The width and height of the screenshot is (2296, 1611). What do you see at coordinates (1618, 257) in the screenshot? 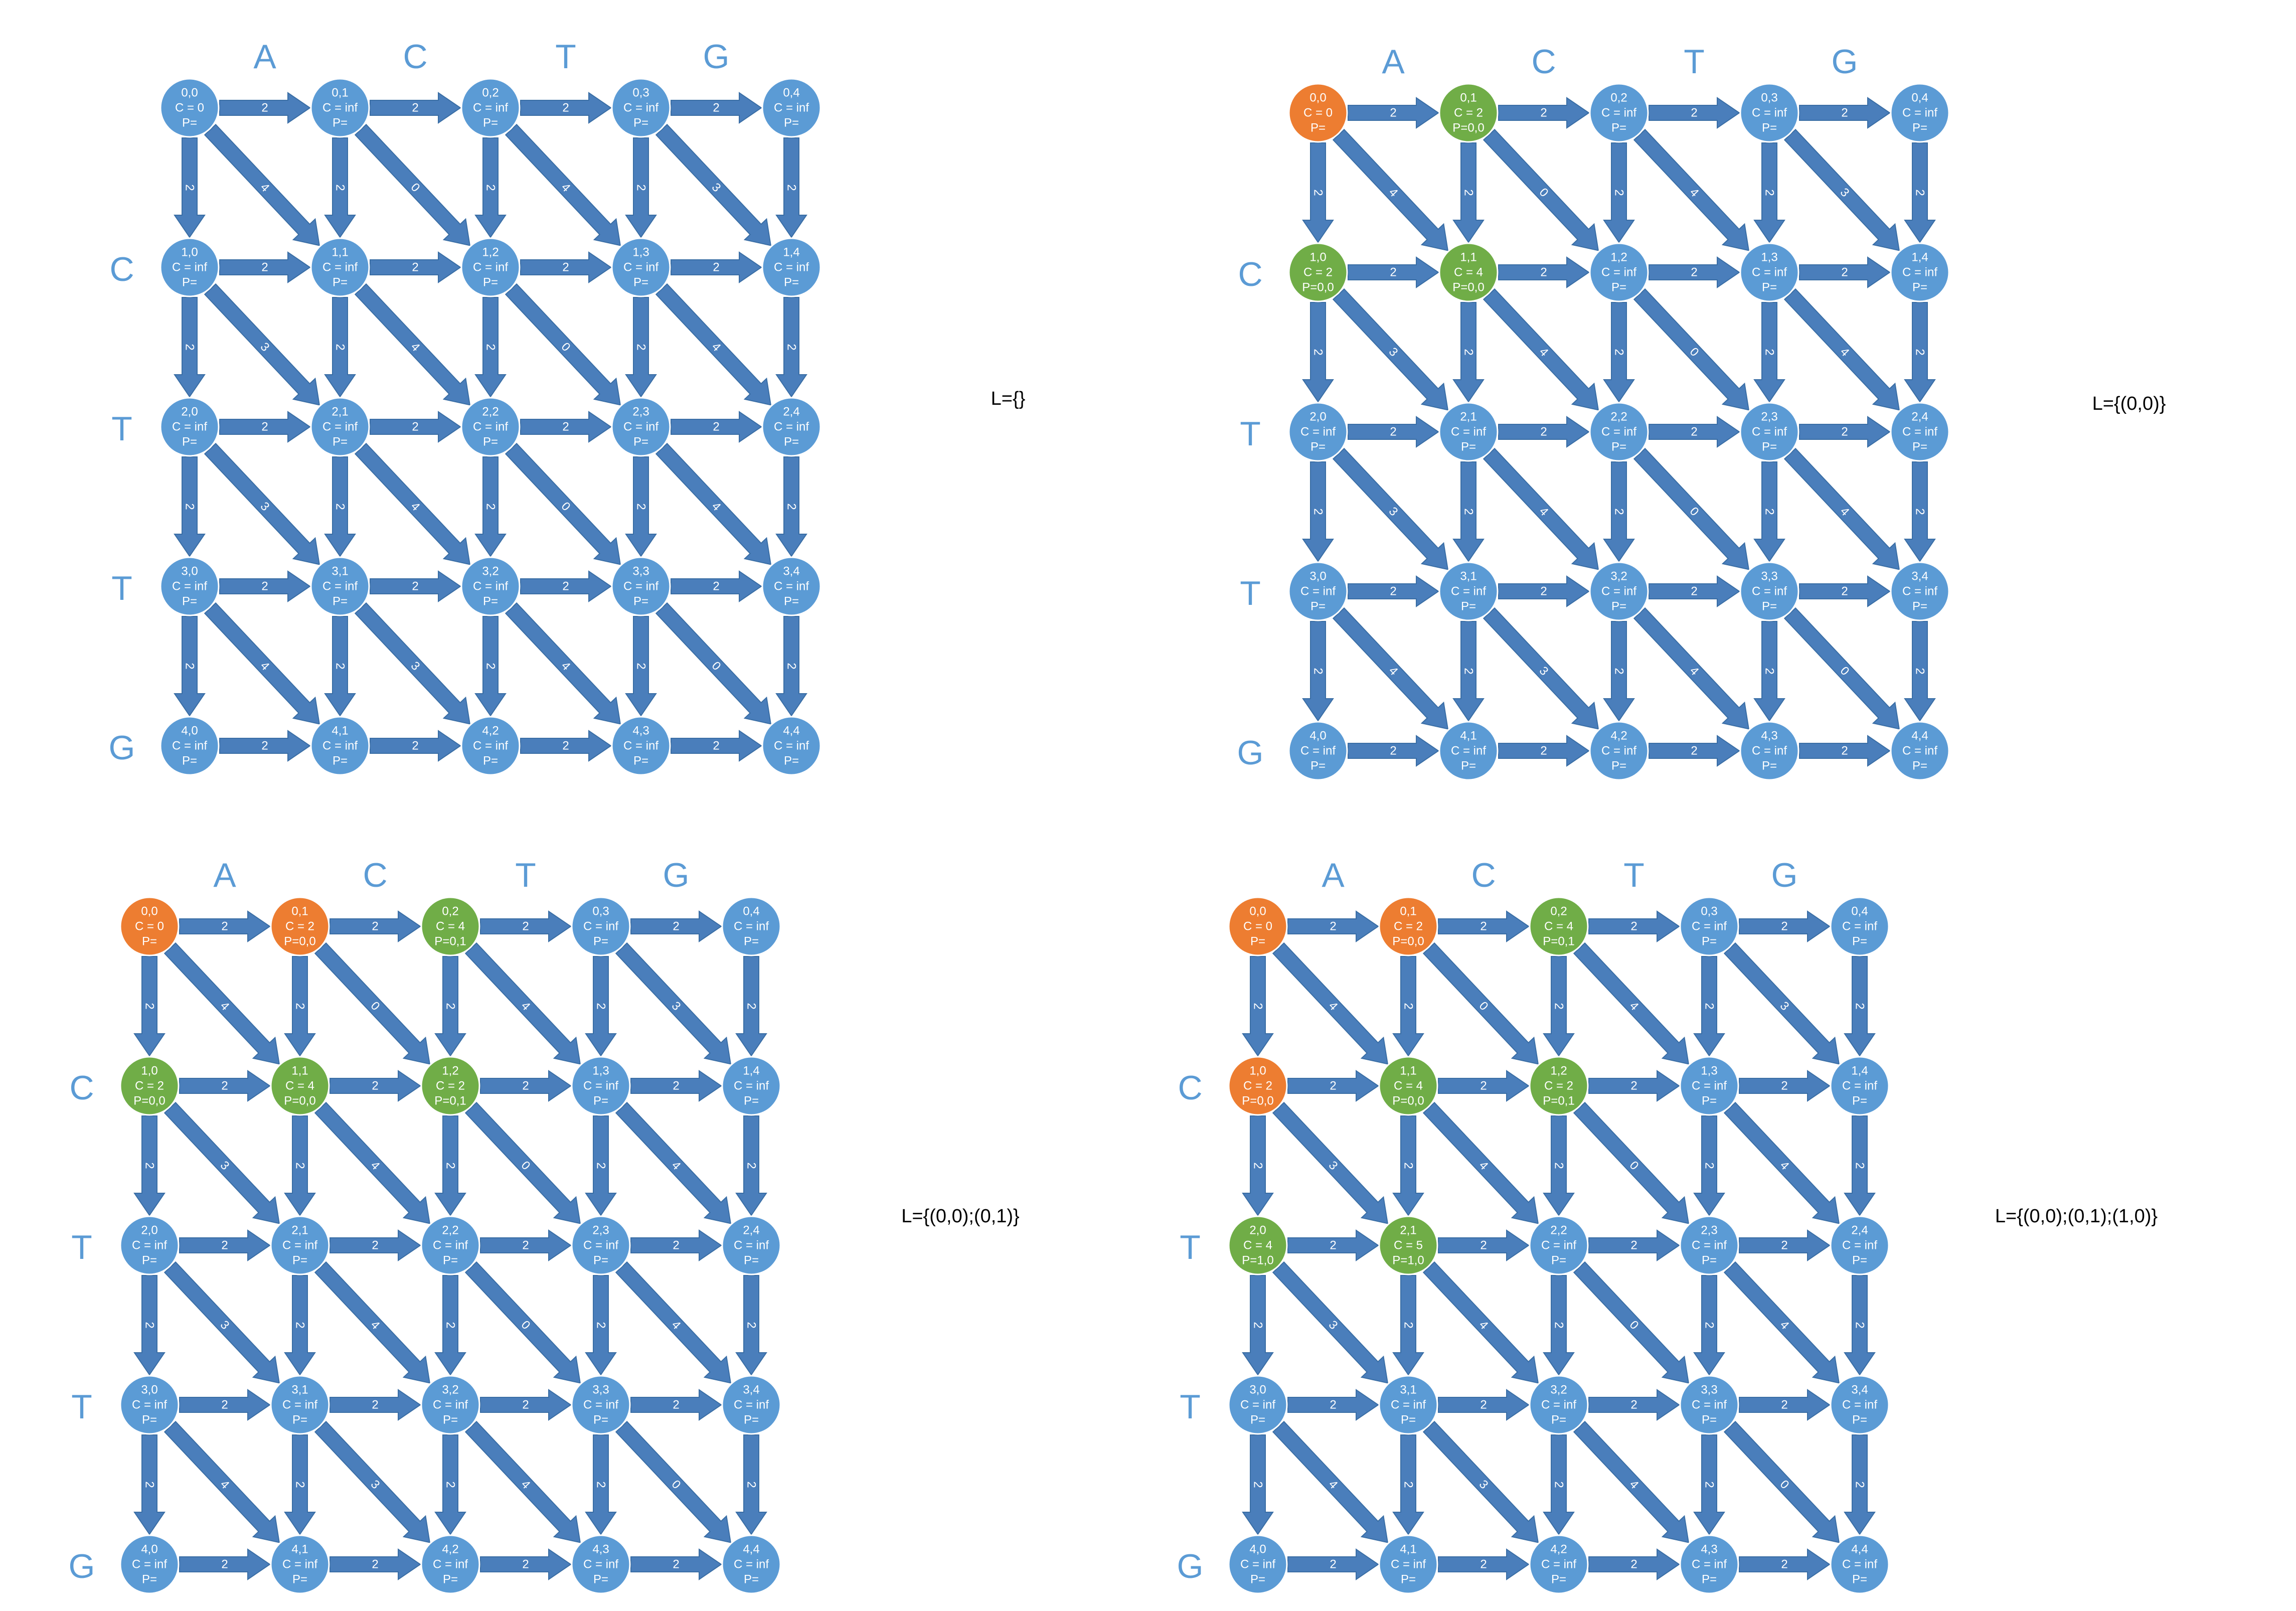
I see `node-id: 1,2` at bounding box center [1618, 257].